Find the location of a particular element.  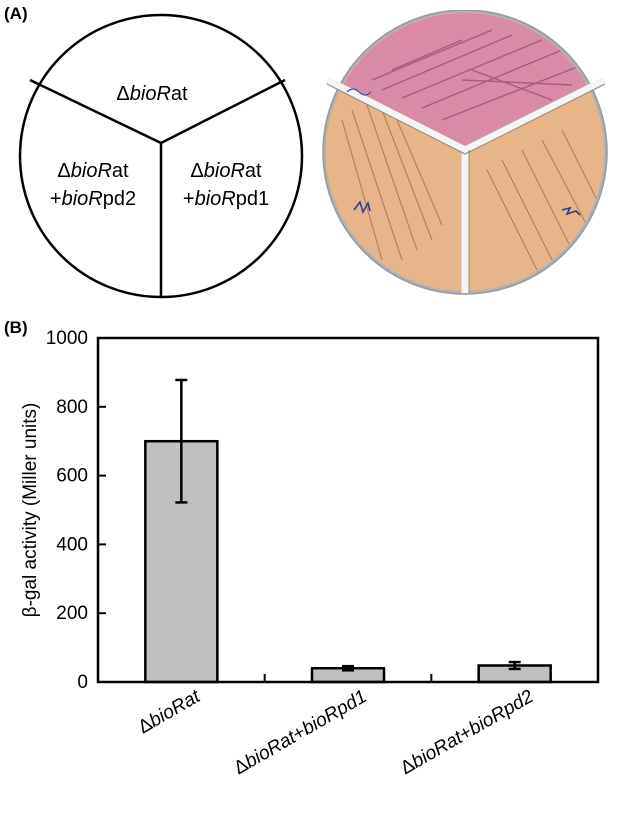

divider-left is located at coordinates (95, 111).